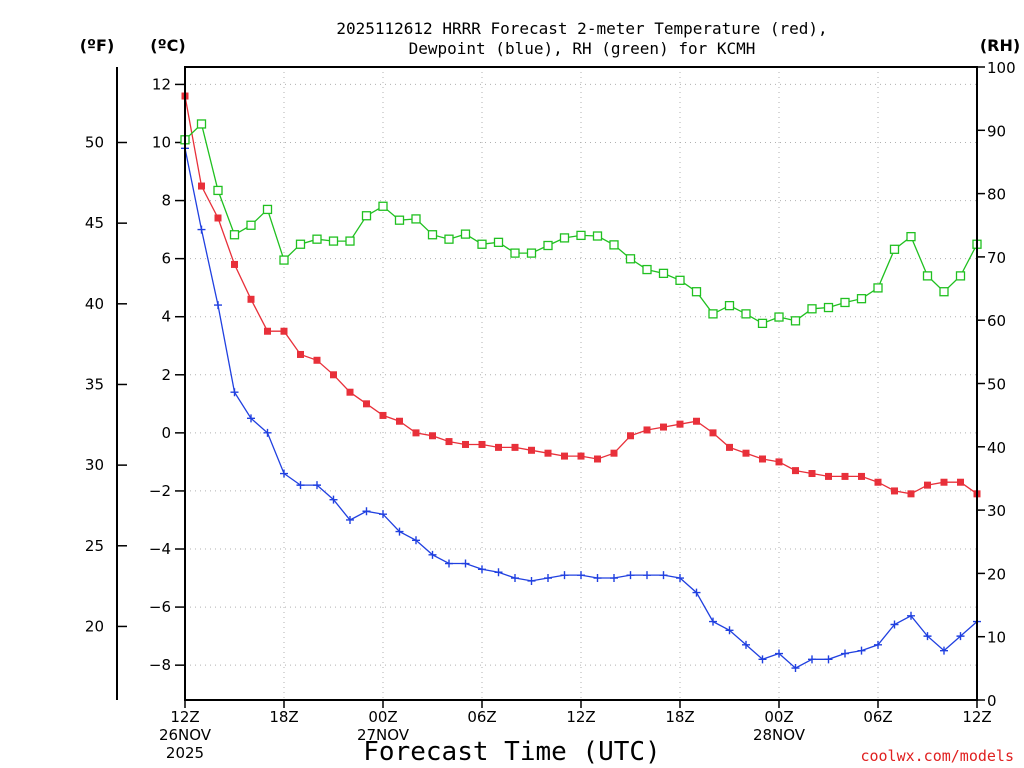 The image size is (1024, 768). I want to click on fahrenheit-tick-label: 20, so click(94, 626).